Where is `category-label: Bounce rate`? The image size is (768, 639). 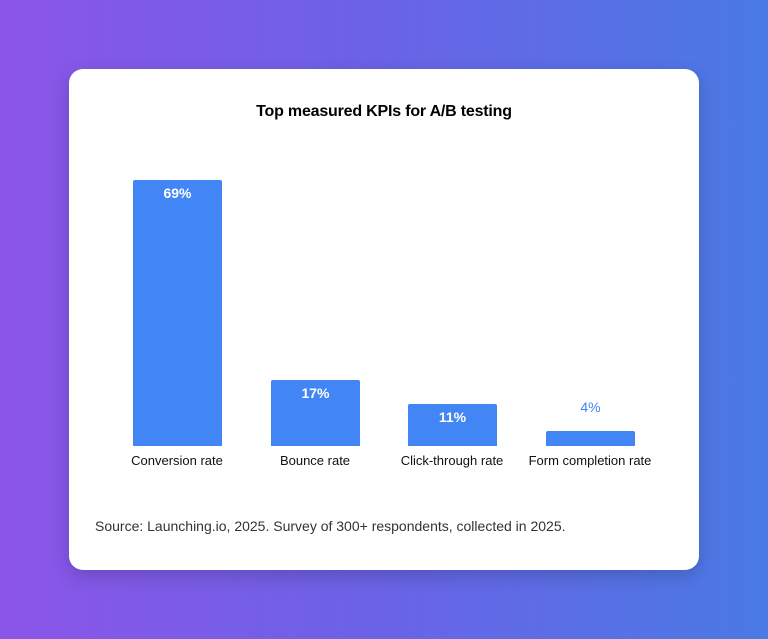 category-label: Bounce rate is located at coordinates (315, 460).